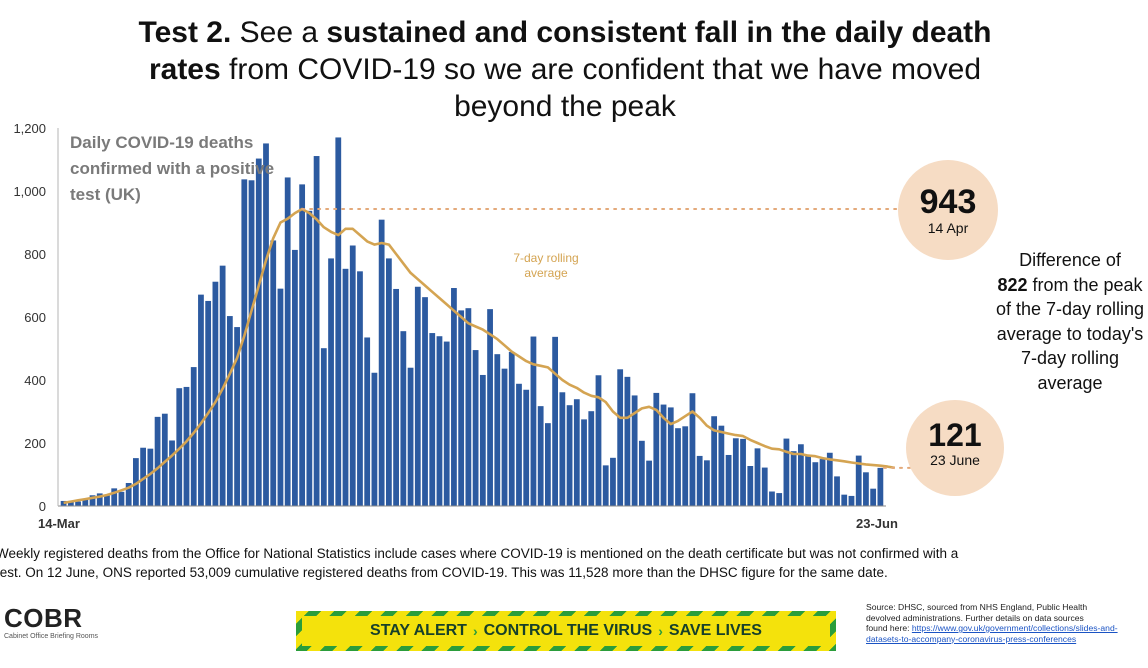  I want to click on peak-circle: 943 14 Apr, so click(948, 210).